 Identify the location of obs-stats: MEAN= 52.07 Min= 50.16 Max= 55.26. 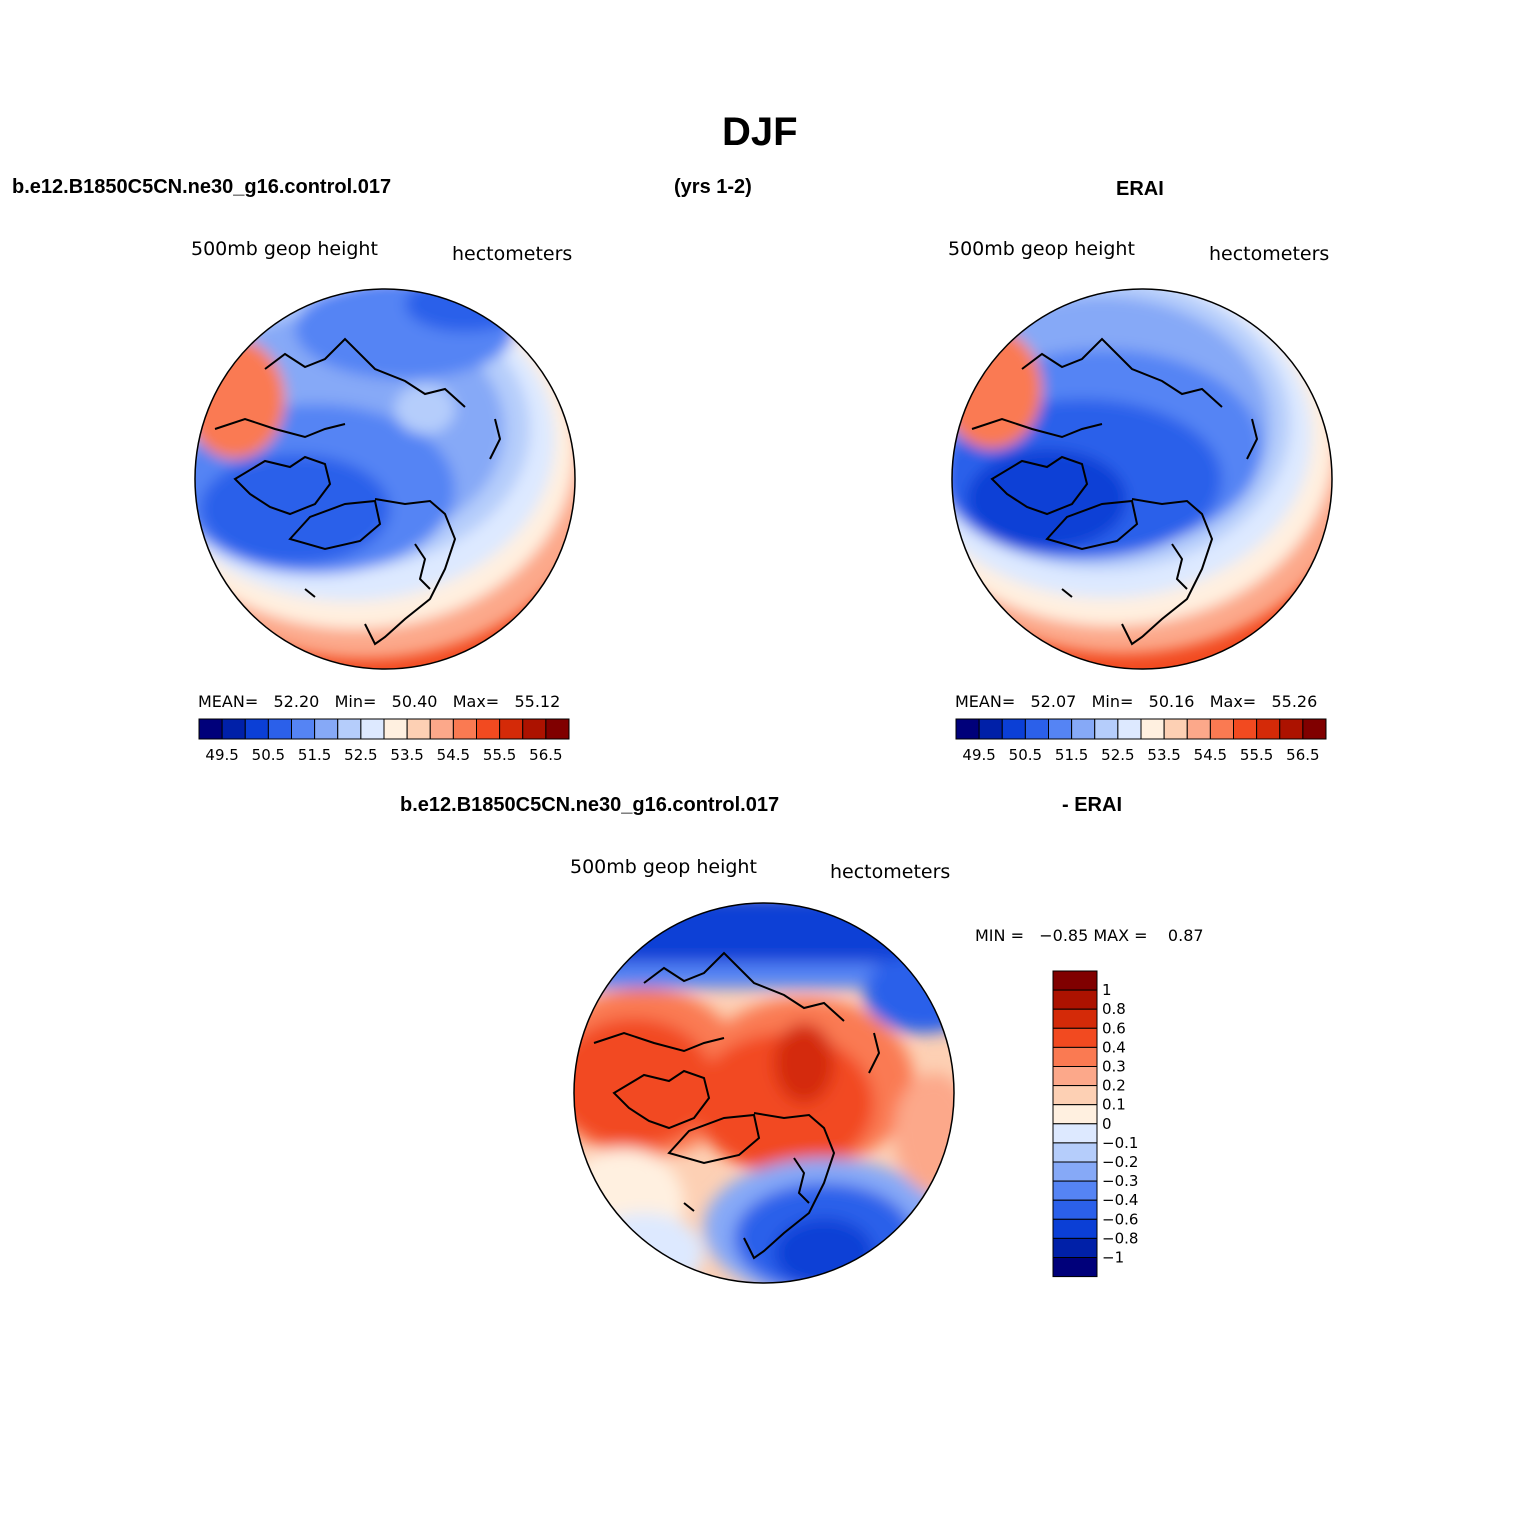
(1136, 701).